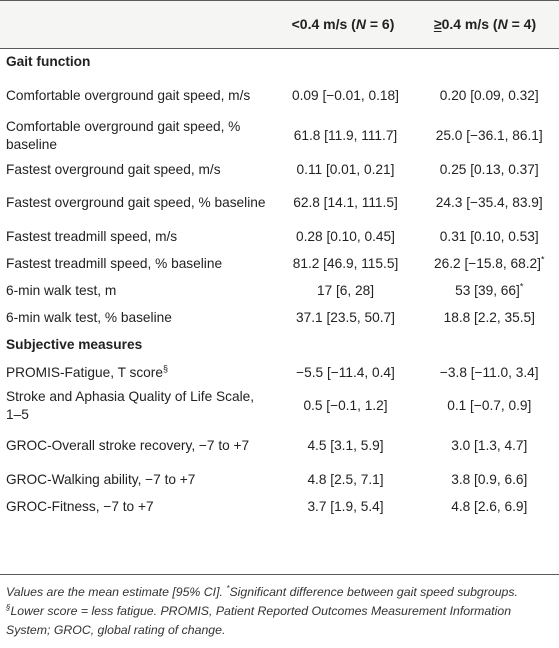 The width and height of the screenshot is (559, 648). I want to click on value-fast-text: 53 [39, 66], so click(487, 290).